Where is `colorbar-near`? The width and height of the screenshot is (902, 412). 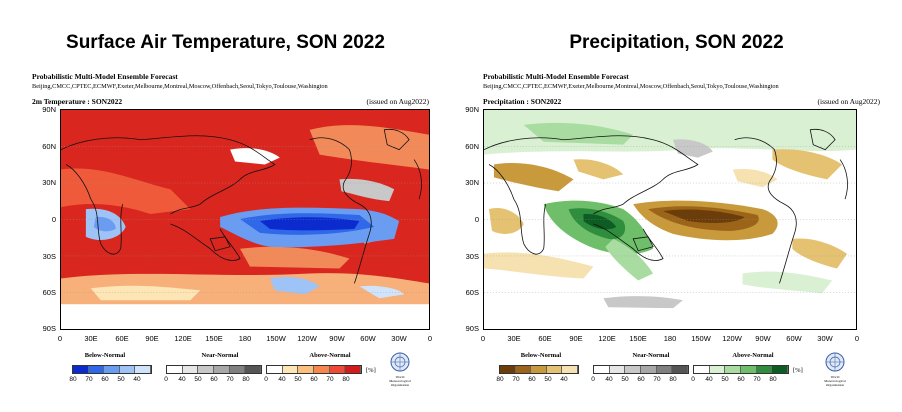
colorbar-near is located at coordinates (214, 369).